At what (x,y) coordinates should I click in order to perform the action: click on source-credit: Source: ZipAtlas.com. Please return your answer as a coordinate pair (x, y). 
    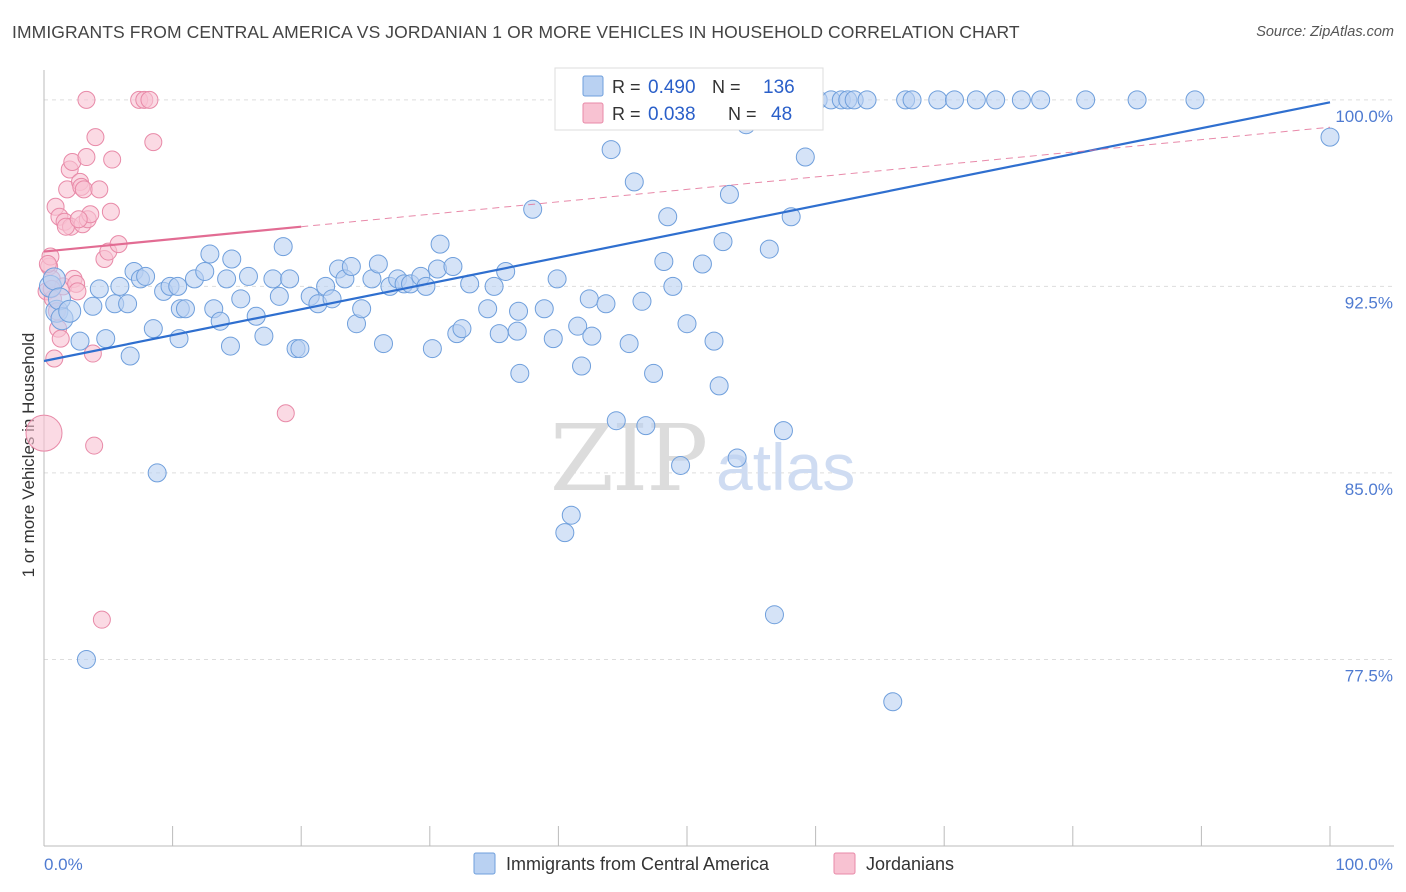
    Looking at the image, I should click on (1325, 32).